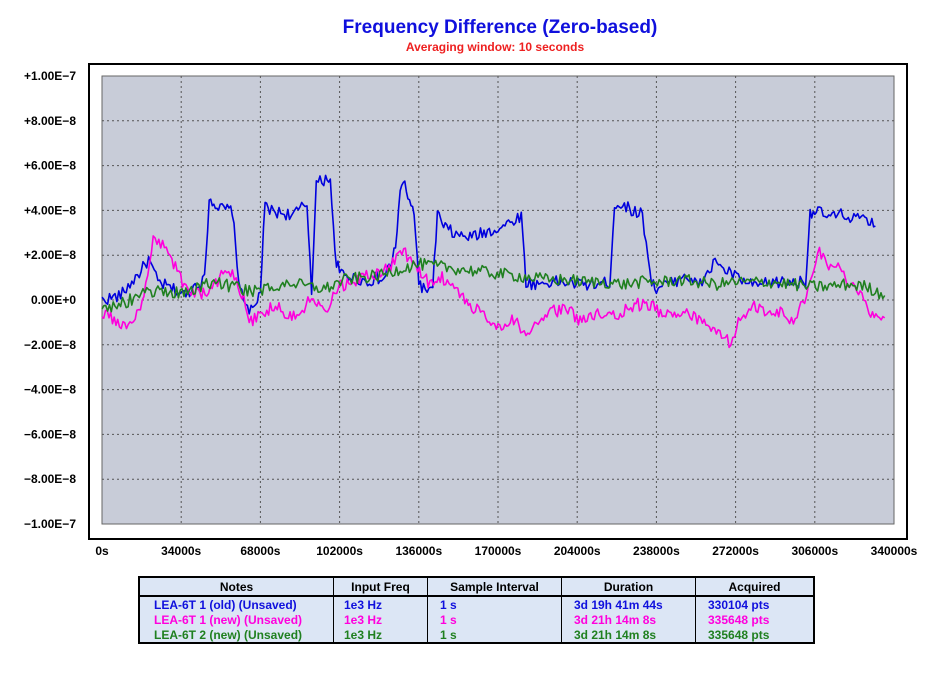  I want to click on x-tick-label: 136000s, so click(418, 551).